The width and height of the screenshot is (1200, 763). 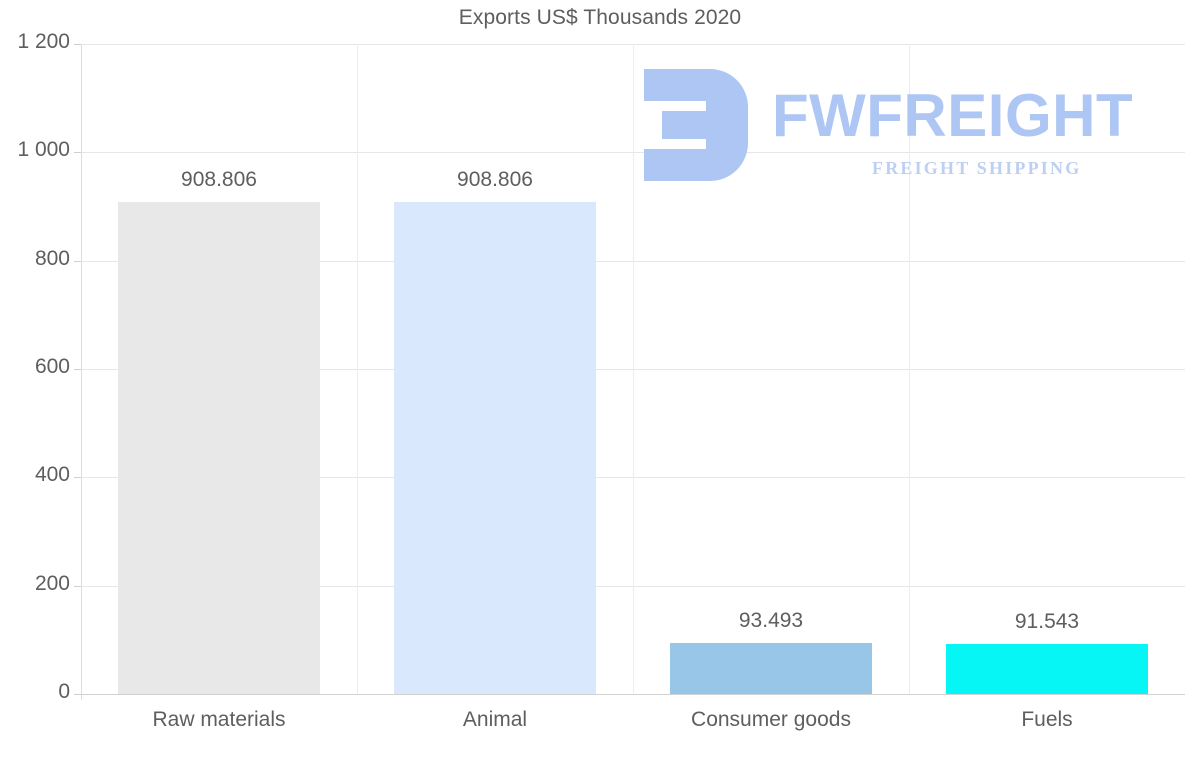 I want to click on x-axis-label: Consumer goods, so click(x=771, y=719).